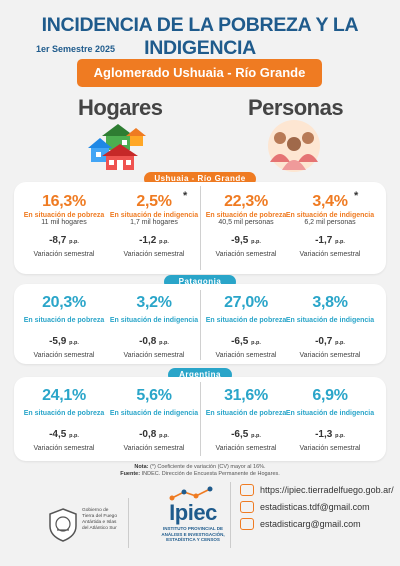 The width and height of the screenshot is (400, 566). I want to click on stat-variation: -0,7 p.p., so click(330, 341).